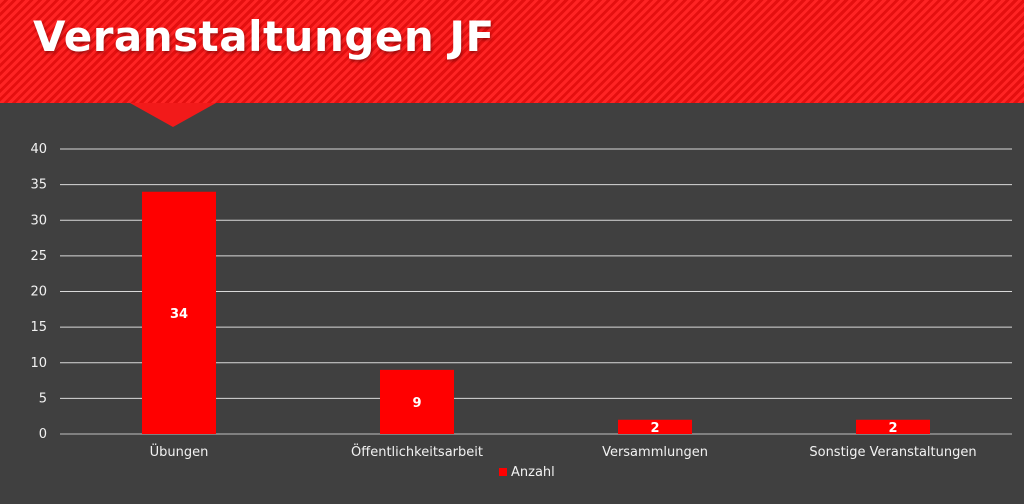 The width and height of the screenshot is (1024, 504). Describe the element at coordinates (38, 256) in the screenshot. I see `y-tick-label: 25` at that location.